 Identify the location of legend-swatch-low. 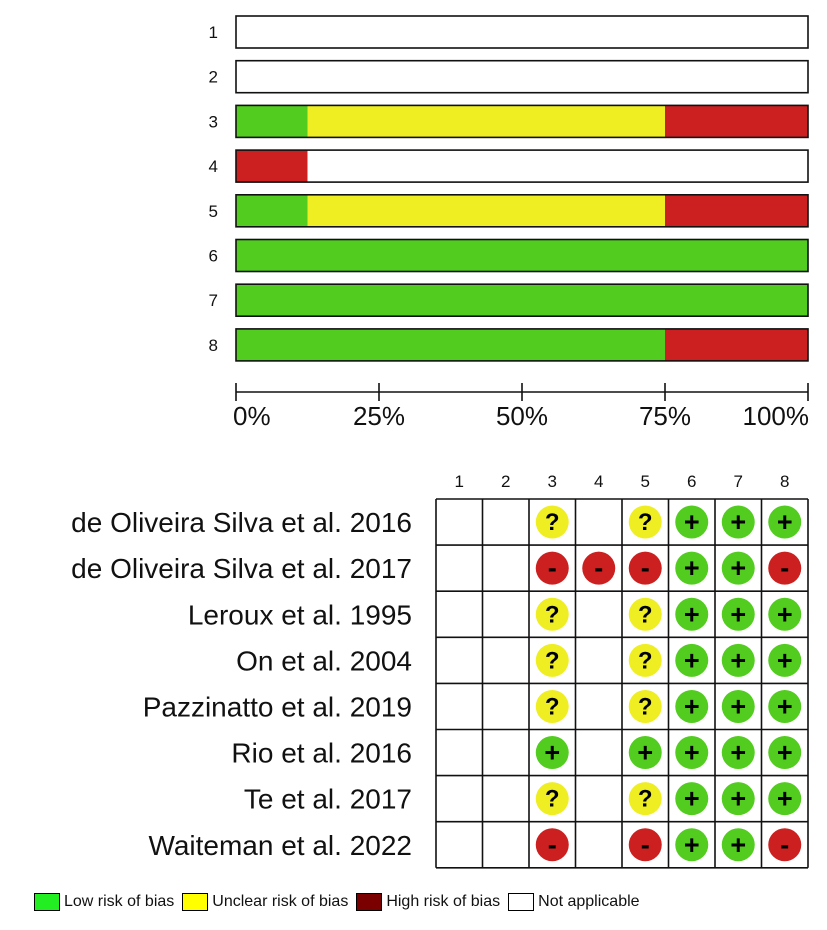
(47, 902).